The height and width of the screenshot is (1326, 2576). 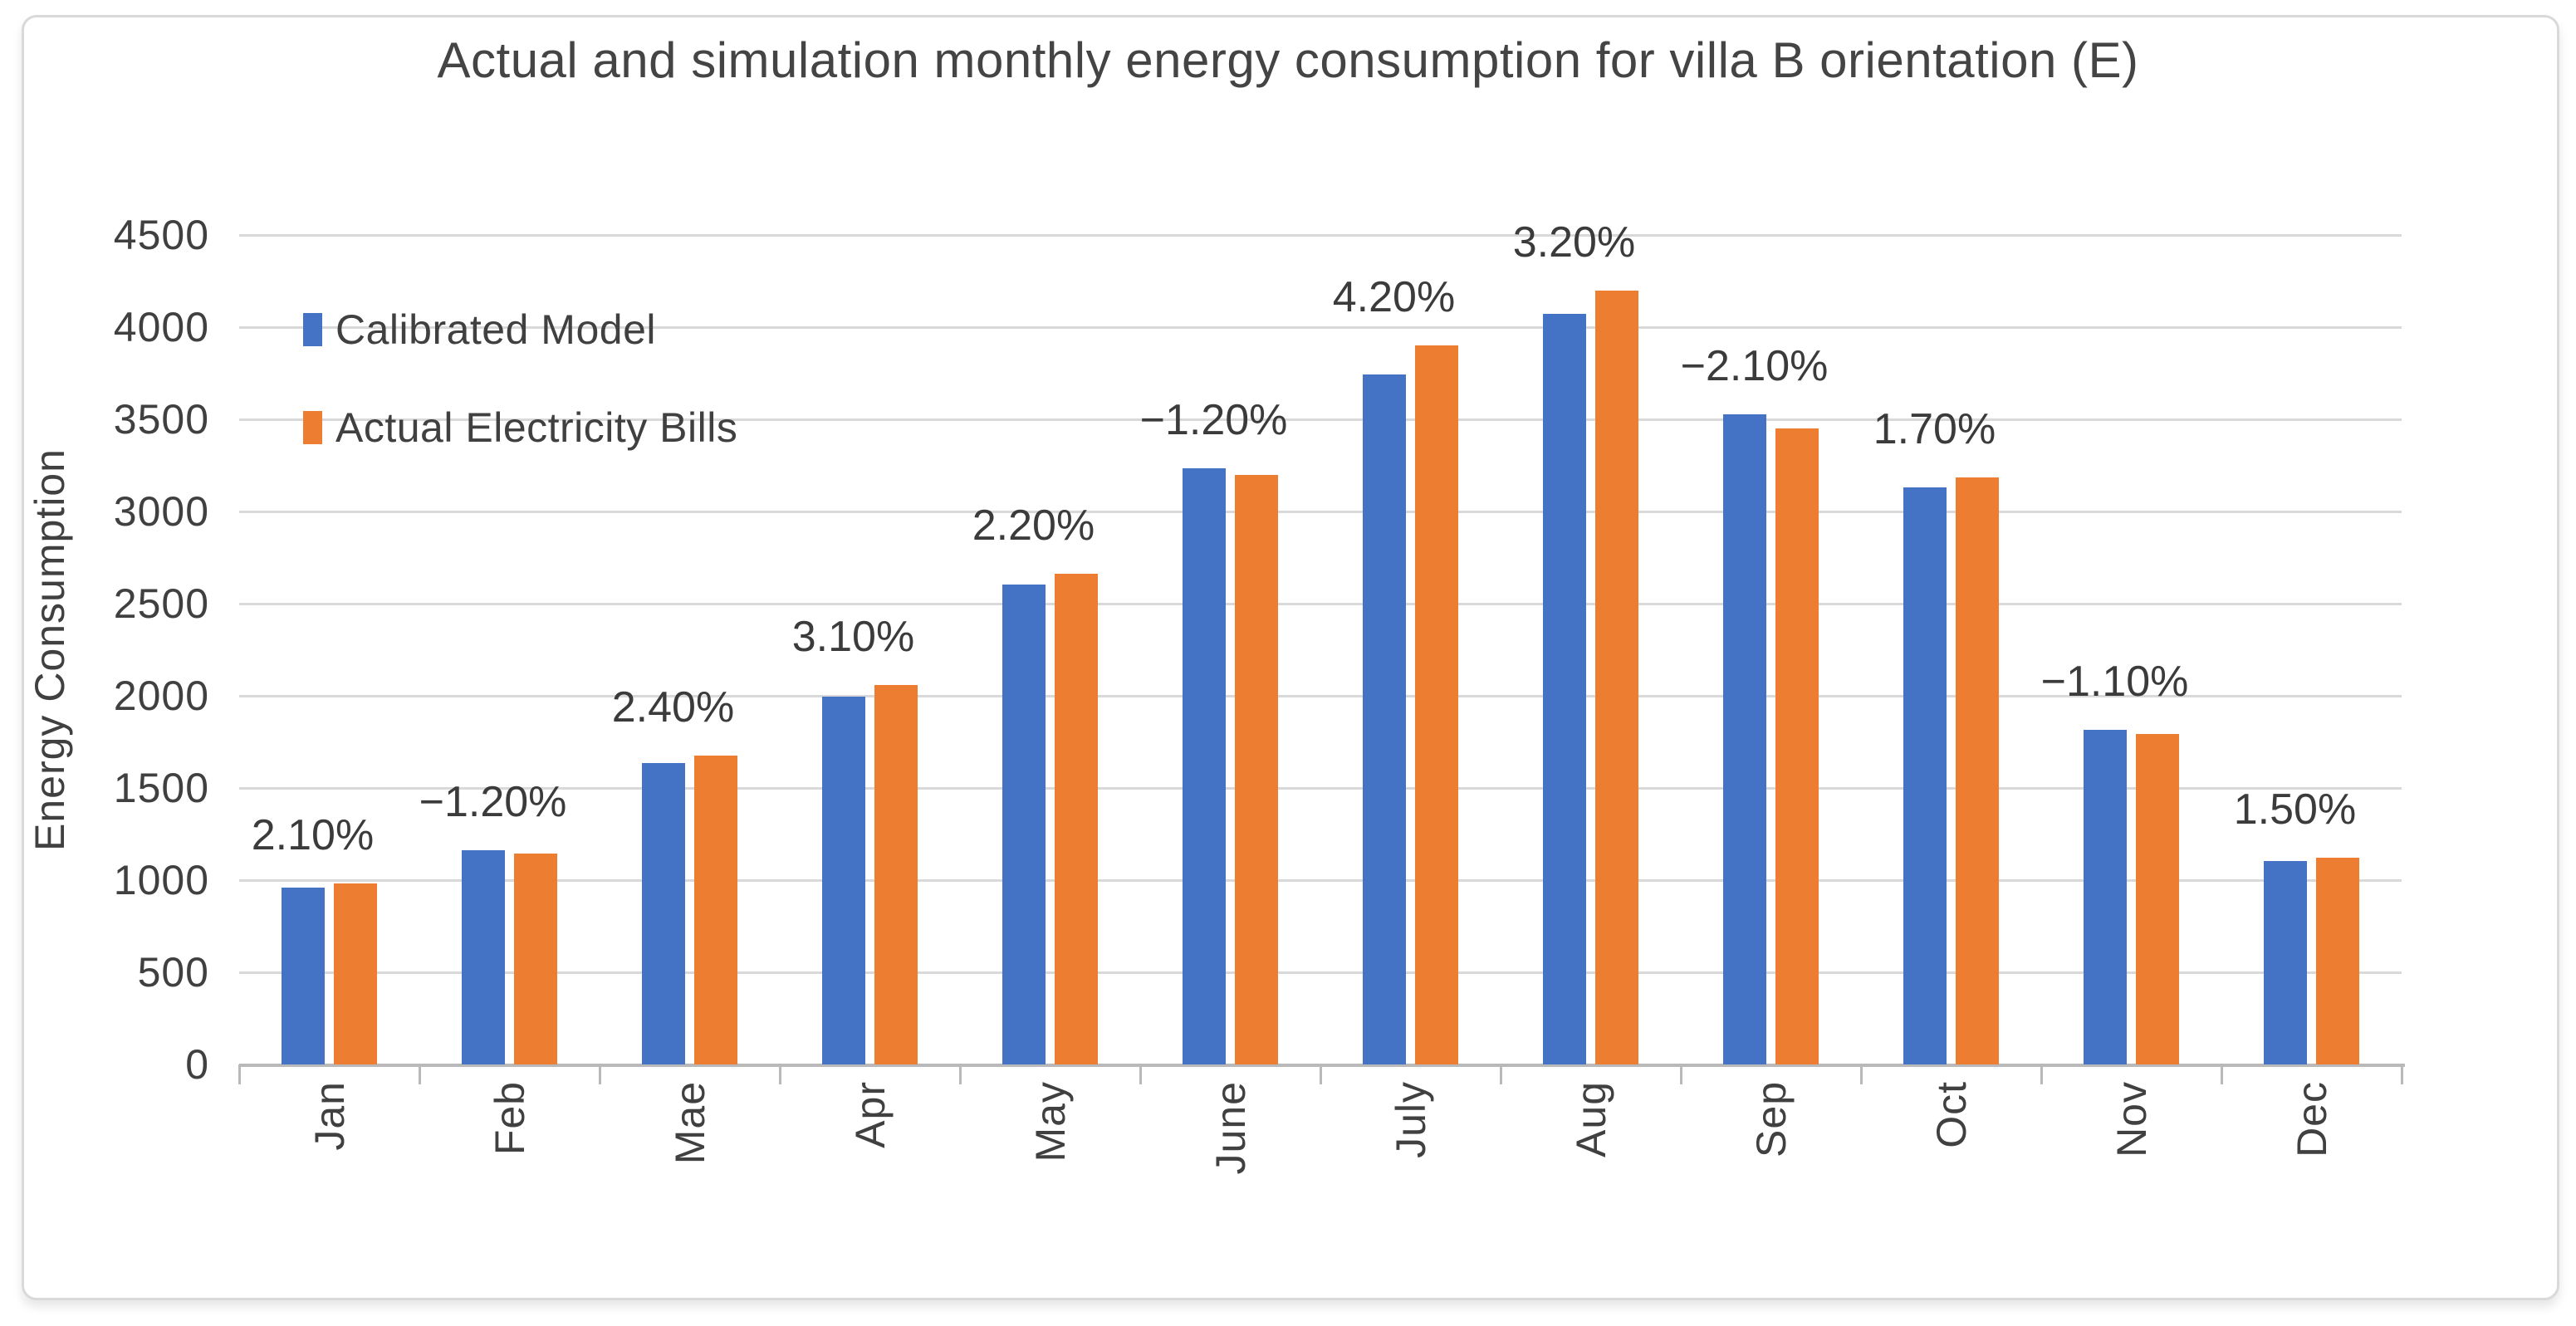 What do you see at coordinates (537, 427) in the screenshot?
I see `legend-label: Actual Electricity Bills` at bounding box center [537, 427].